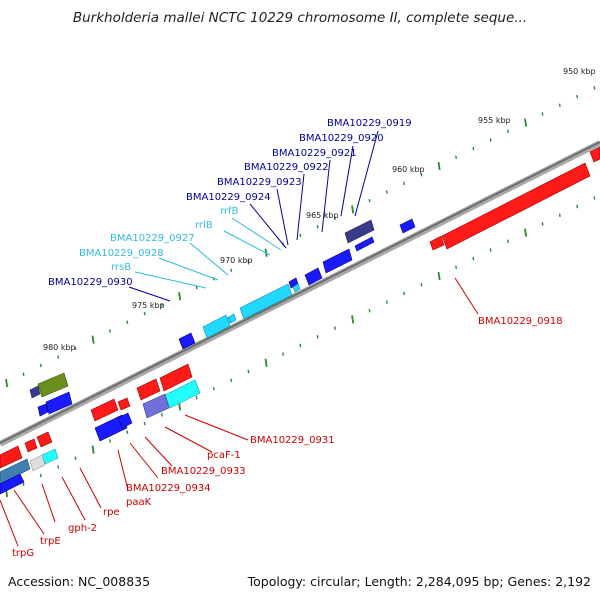 The width and height of the screenshot is (600, 600). What do you see at coordinates (111, 512) in the screenshot?
I see `label-rpe: rpe` at bounding box center [111, 512].